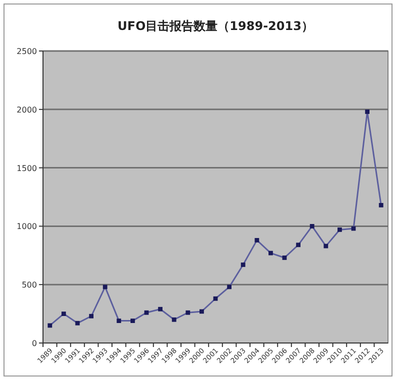  What do you see at coordinates (29, 285) in the screenshot?
I see `y-tick-label: 500` at bounding box center [29, 285].